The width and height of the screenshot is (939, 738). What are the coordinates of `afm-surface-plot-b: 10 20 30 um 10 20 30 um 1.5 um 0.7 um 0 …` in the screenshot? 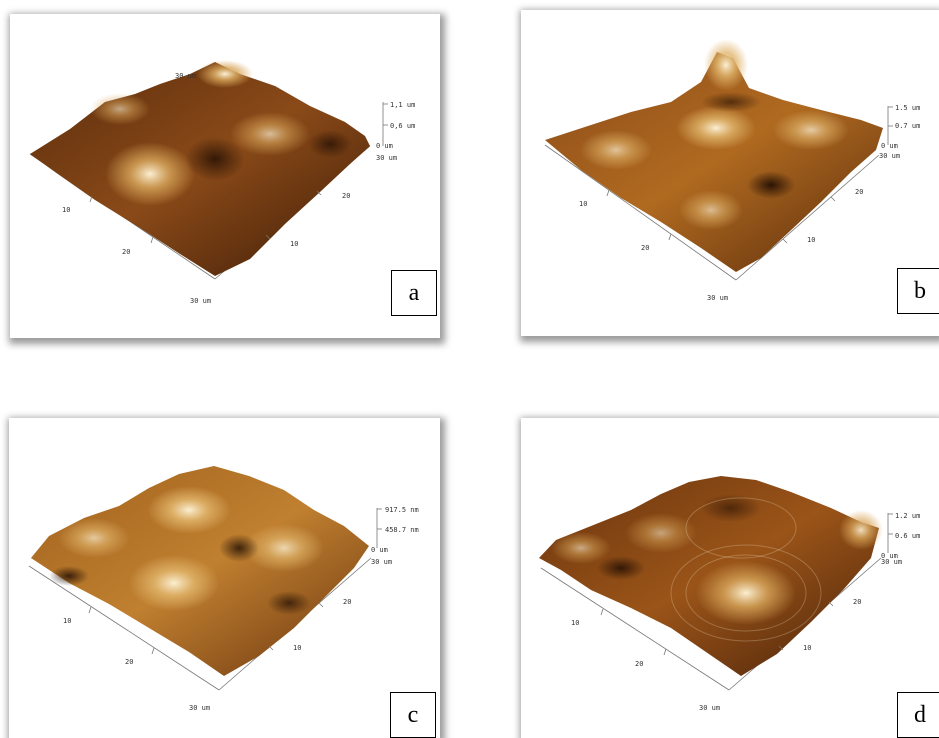 It's located at (732, 170).